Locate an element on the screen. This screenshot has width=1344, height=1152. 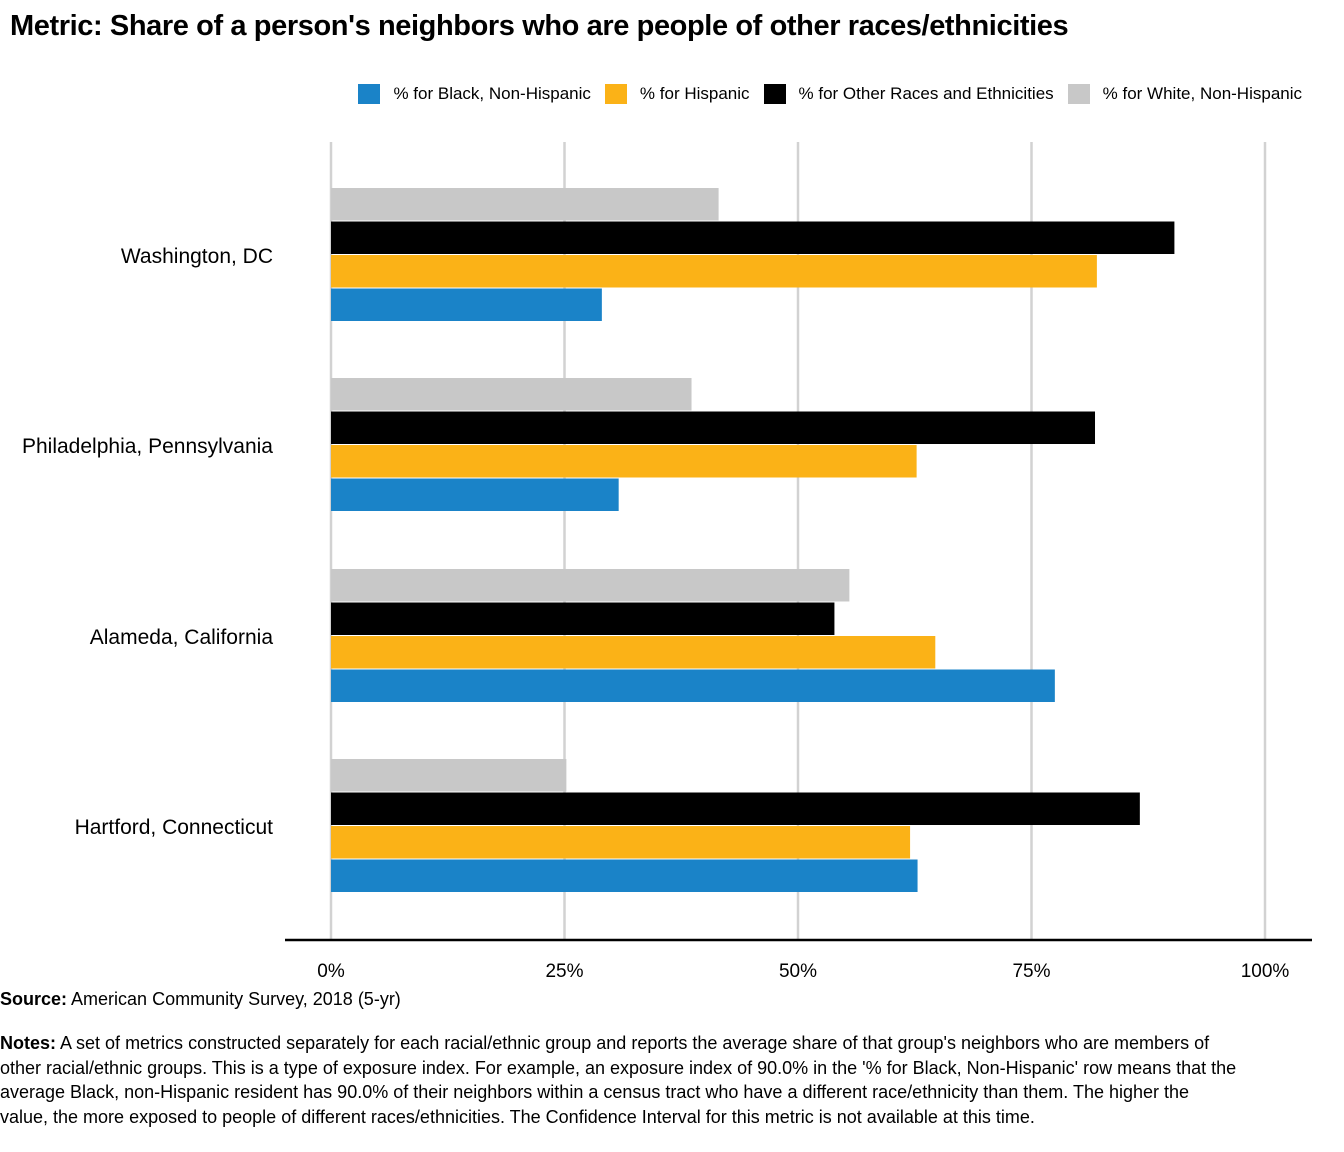
category-label: Alameda, California is located at coordinates (182, 637).